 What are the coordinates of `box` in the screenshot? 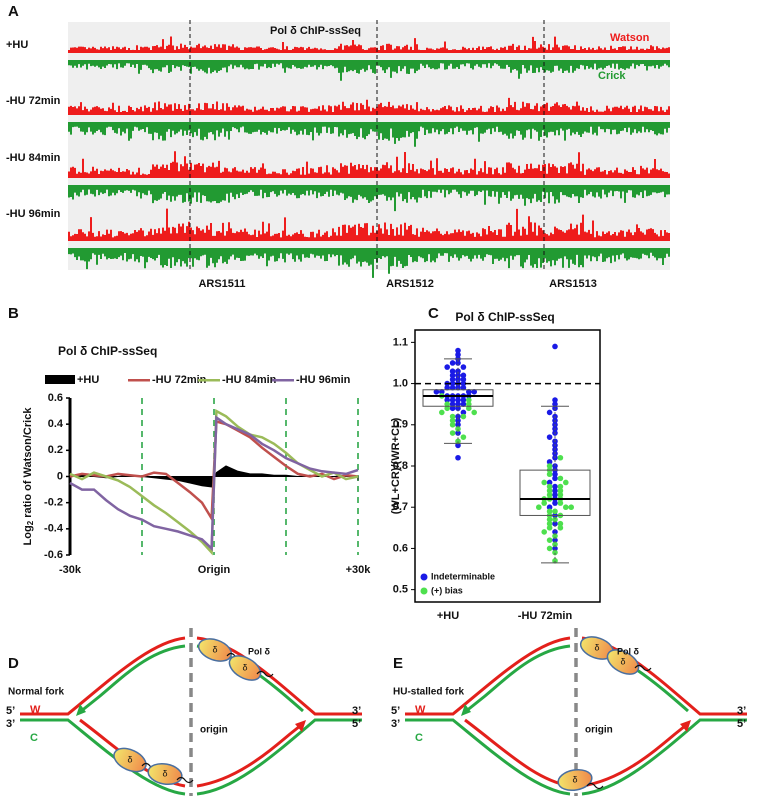 It's located at (458, 398).